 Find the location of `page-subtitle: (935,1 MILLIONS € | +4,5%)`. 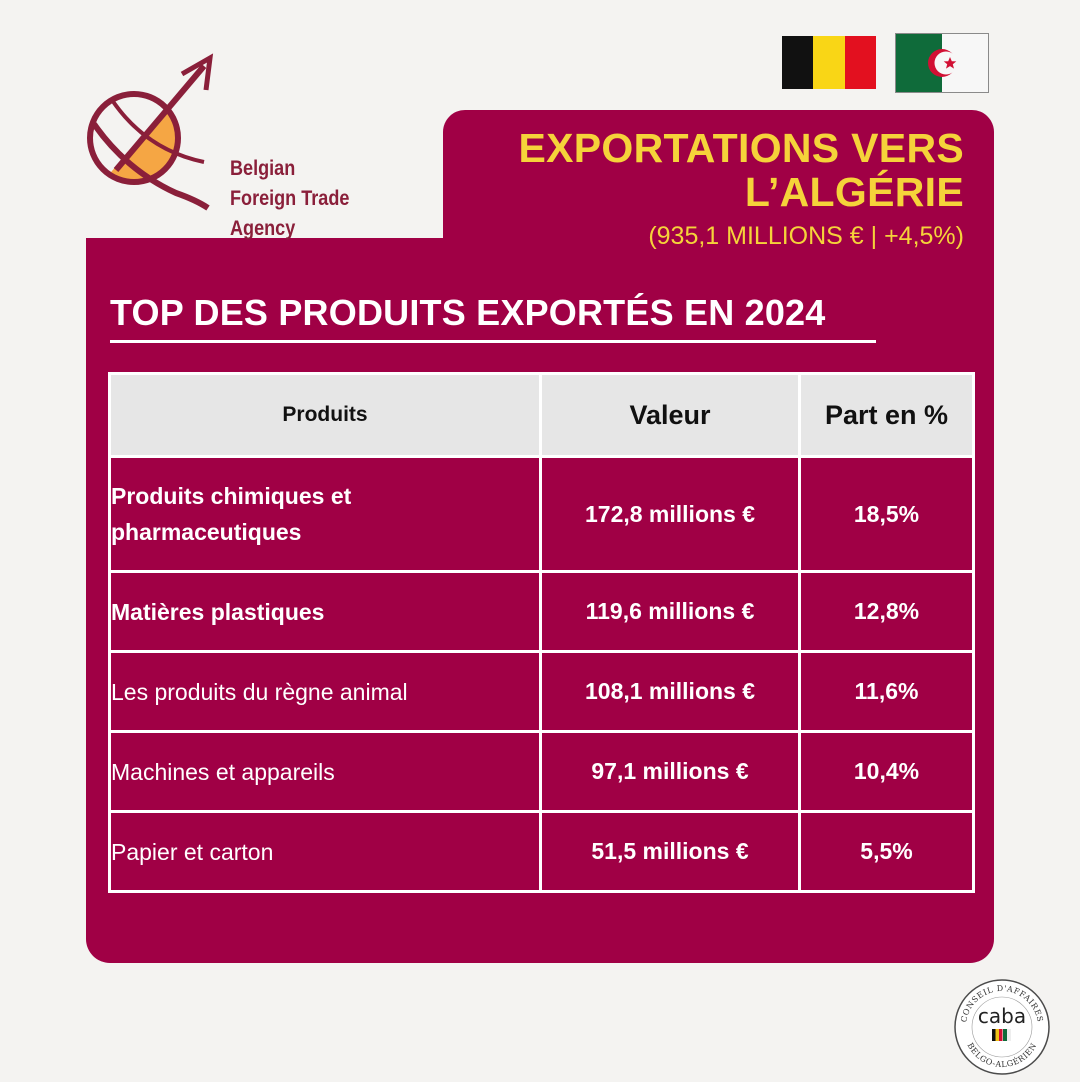

page-subtitle: (935,1 MILLIONS € | +4,5%) is located at coordinates (806, 236).